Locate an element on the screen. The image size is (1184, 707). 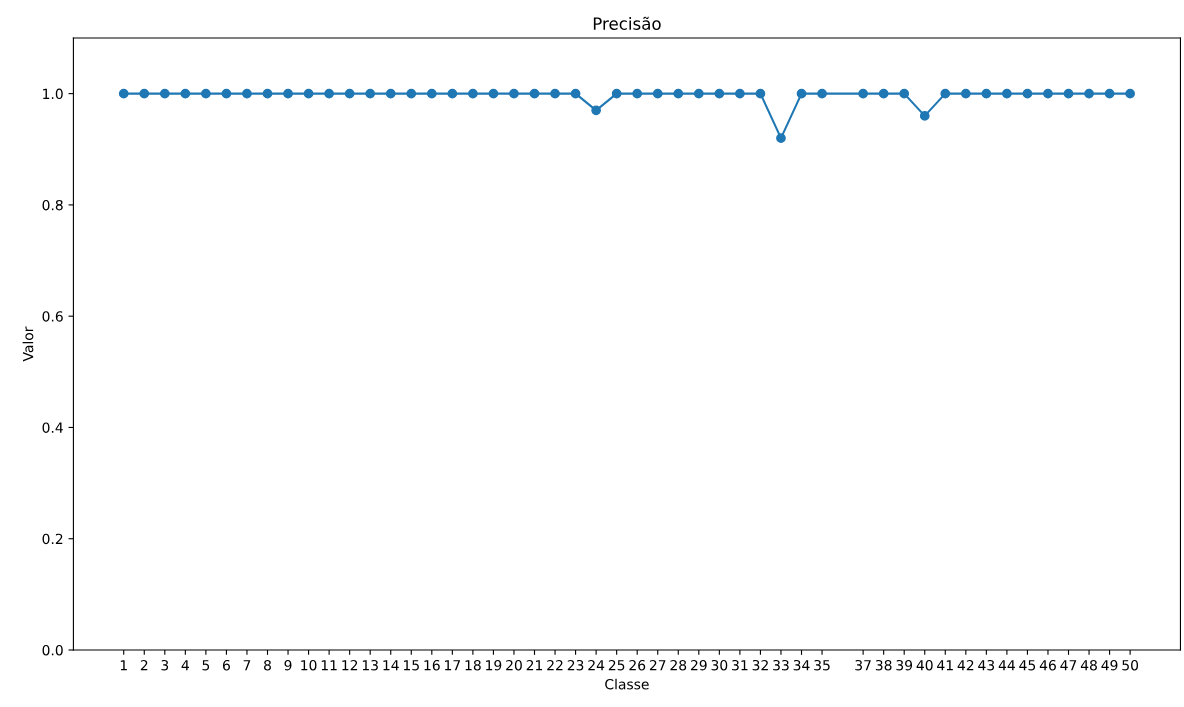
x-tick-label: 18 is located at coordinates (473, 665).